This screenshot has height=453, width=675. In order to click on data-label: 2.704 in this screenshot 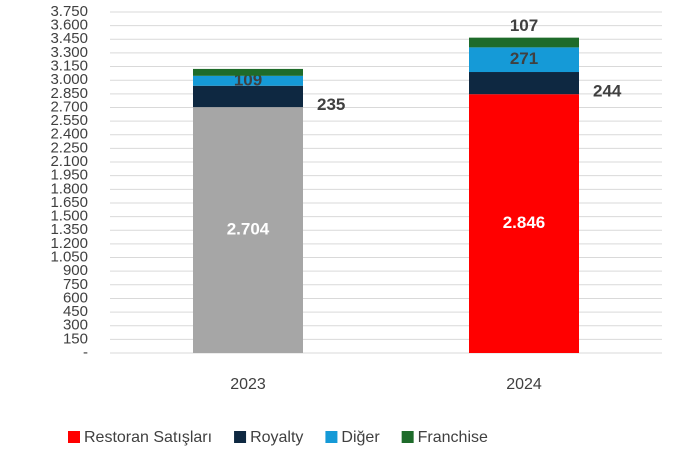, I will do `click(248, 229)`.